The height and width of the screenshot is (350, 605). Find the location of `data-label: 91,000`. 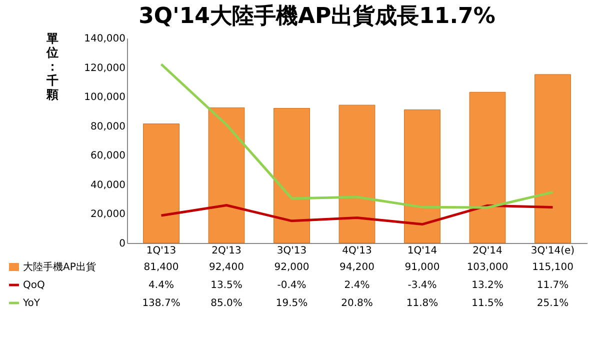

data-label: 91,000 is located at coordinates (422, 267).